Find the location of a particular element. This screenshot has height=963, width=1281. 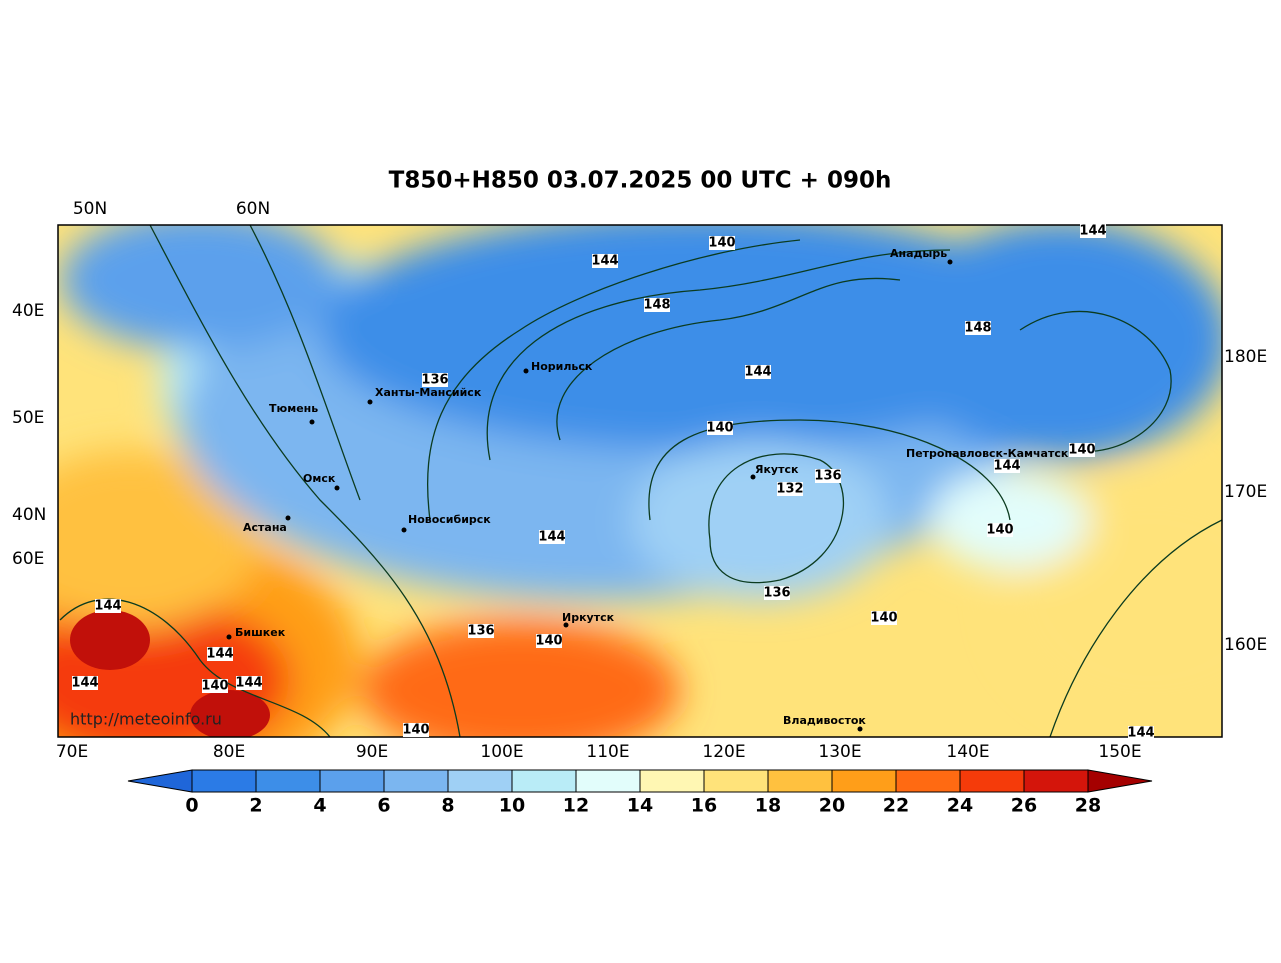

left-label: 40E is located at coordinates (28, 311).